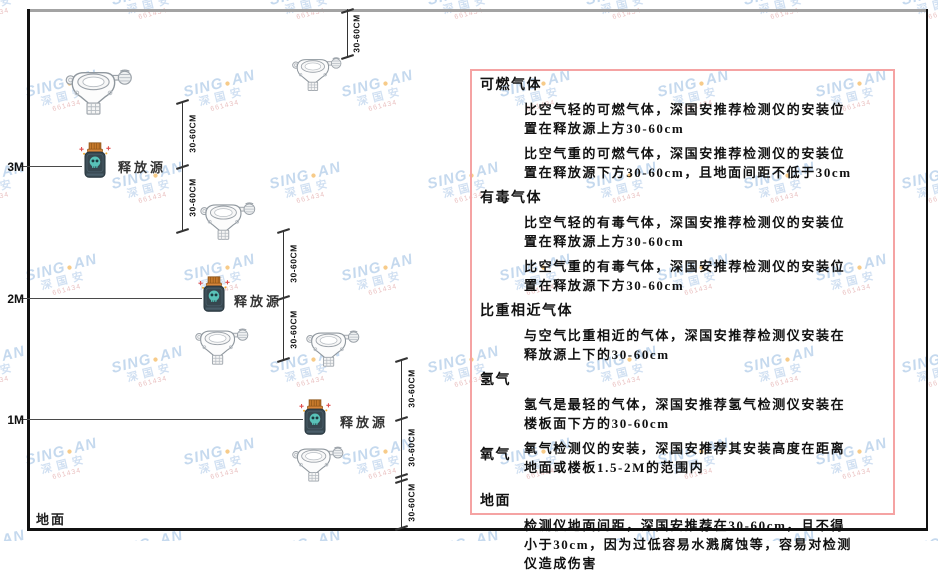 Image resolution: width=938 pixels, height=573 pixels. Describe the element at coordinates (685, 119) in the screenshot. I see `panel-paragraph: 比空气轻的可燃气体，深国安推荐检测仪的安装位置在释放源上方30-60cm` at that location.